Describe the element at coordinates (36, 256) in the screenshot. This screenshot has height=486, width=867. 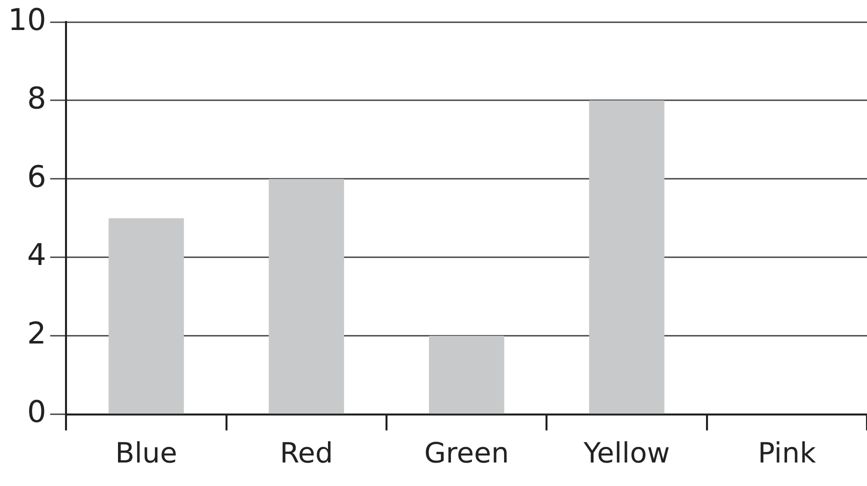
I see `y-tick-label: 4` at that location.